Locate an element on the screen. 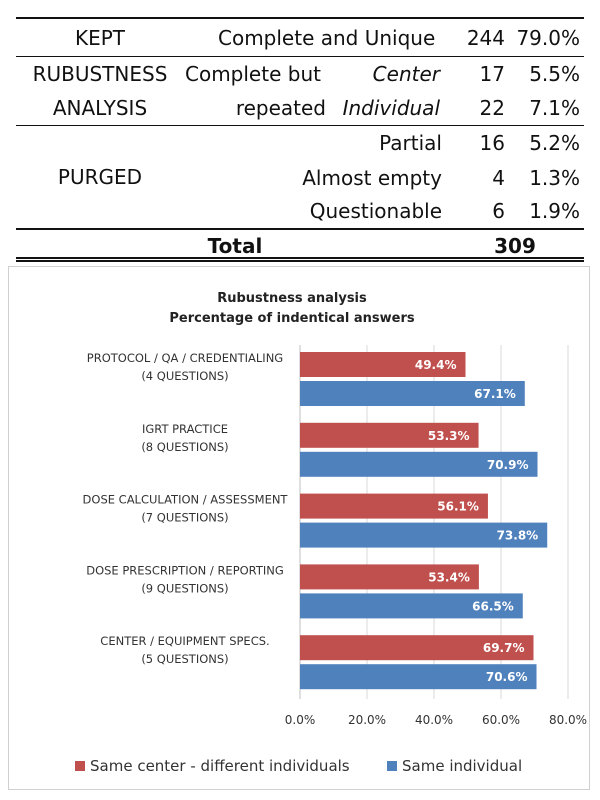  purged-pct-questionable: 1.9% is located at coordinates (554, 211).